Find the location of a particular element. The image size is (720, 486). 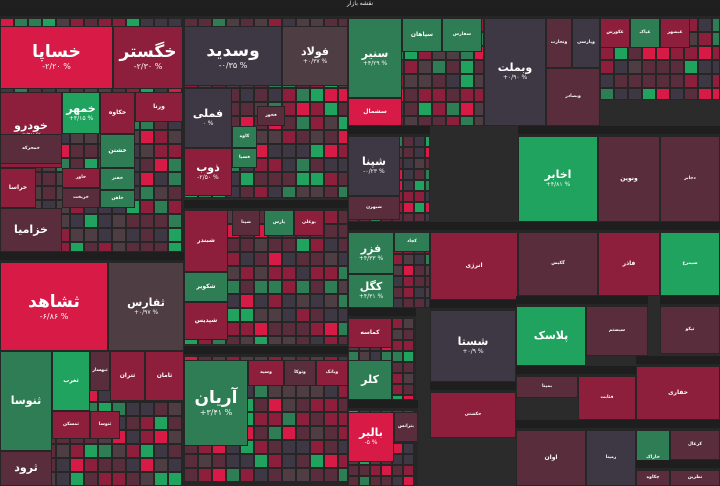

stock-tile-حفاری: حفاری is located at coordinates (678, 393).